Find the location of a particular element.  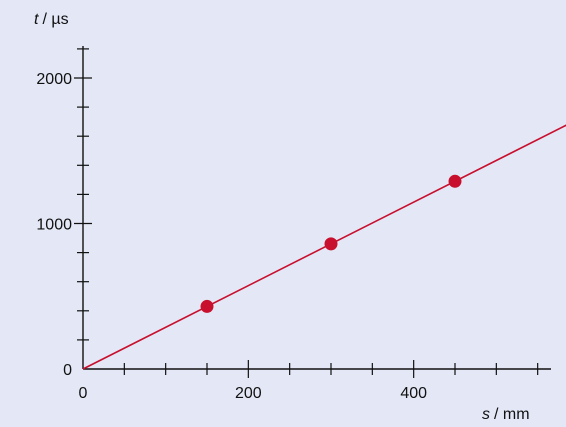

x-axis-label: s / mm is located at coordinates (506, 414).